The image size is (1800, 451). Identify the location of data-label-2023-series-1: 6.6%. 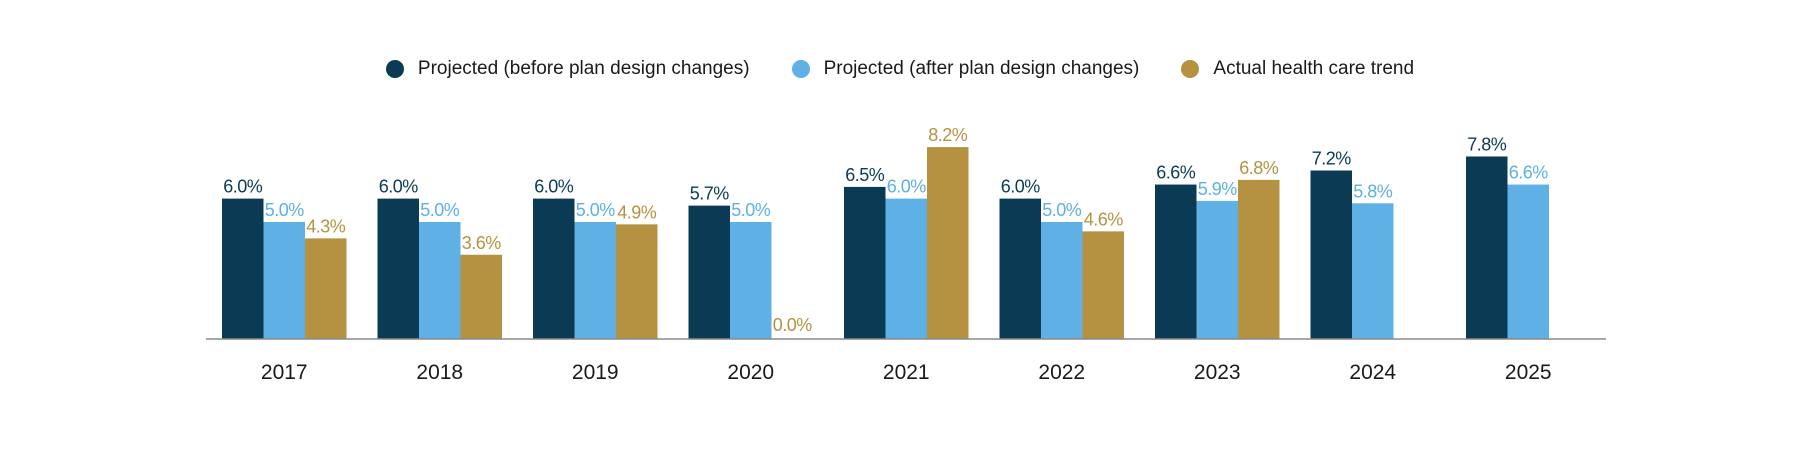
(1176, 173).